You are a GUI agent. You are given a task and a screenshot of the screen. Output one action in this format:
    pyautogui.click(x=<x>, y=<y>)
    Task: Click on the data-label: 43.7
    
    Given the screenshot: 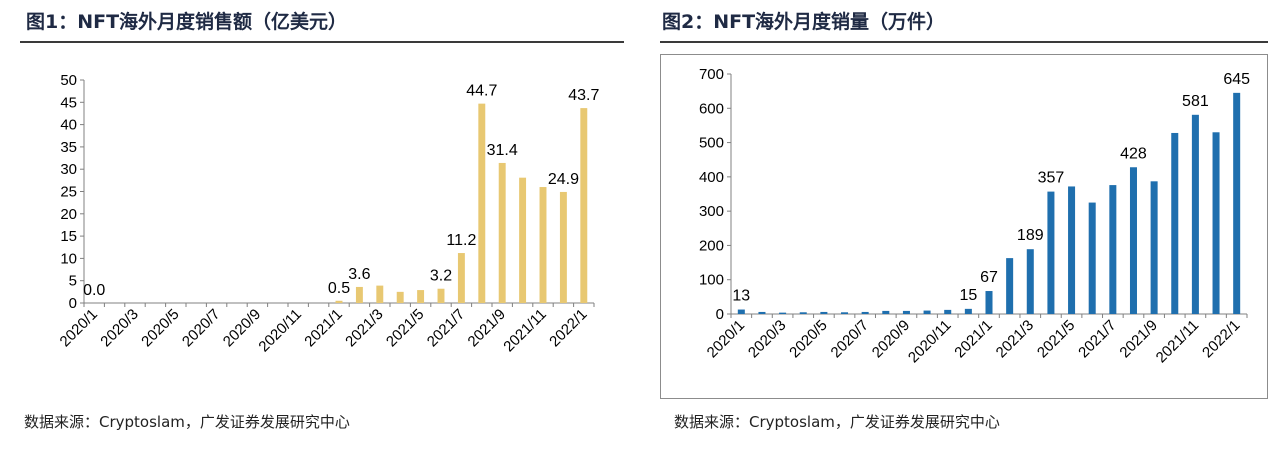 What is the action you would take?
    pyautogui.click(x=583, y=95)
    